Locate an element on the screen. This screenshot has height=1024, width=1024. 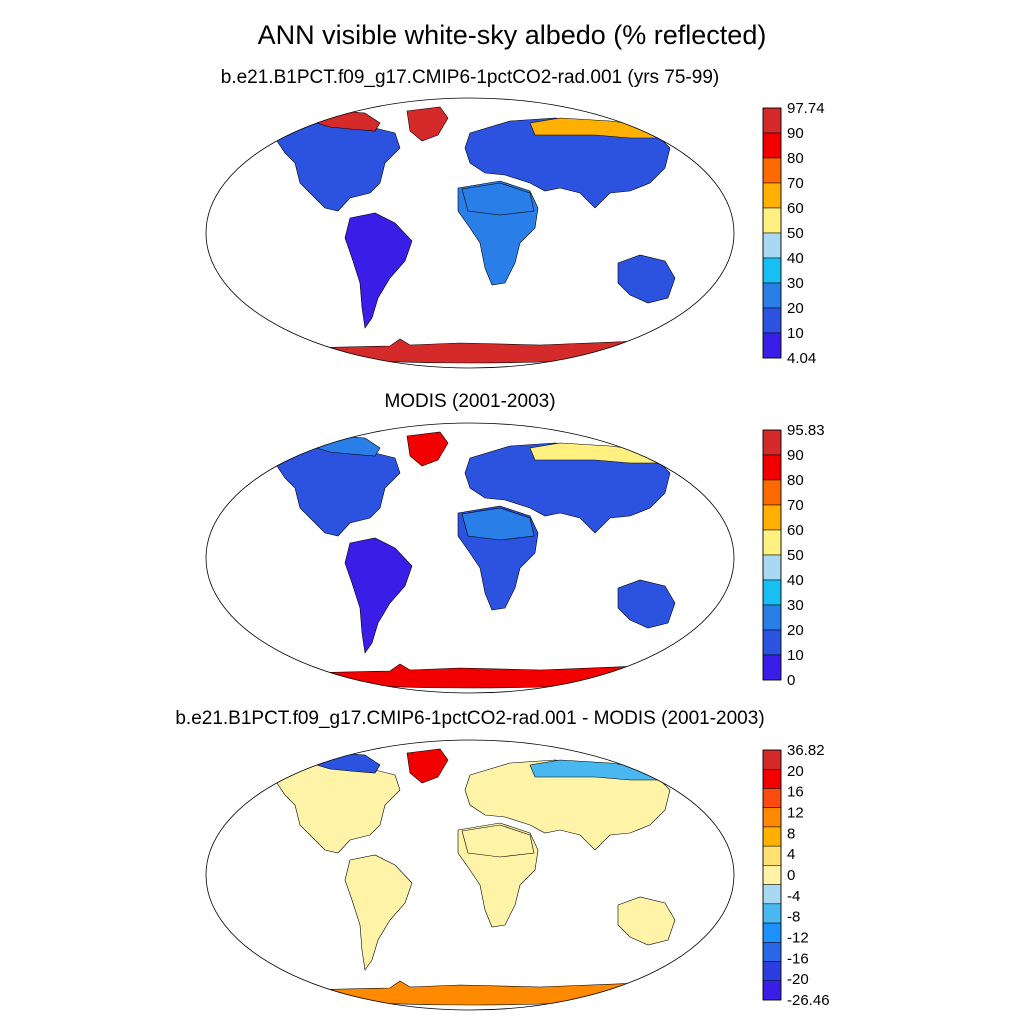
colorbar-model: 97.74 90 80 70 60 50 40 30 20 10 4.04 is located at coordinates (793, 233).